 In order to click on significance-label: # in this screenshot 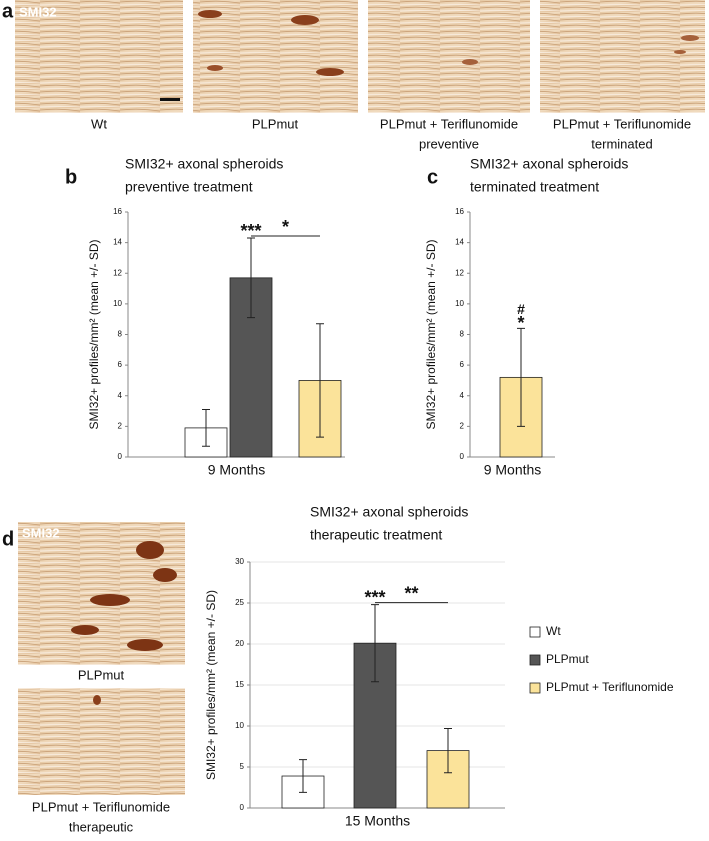, I will do `click(521, 309)`.